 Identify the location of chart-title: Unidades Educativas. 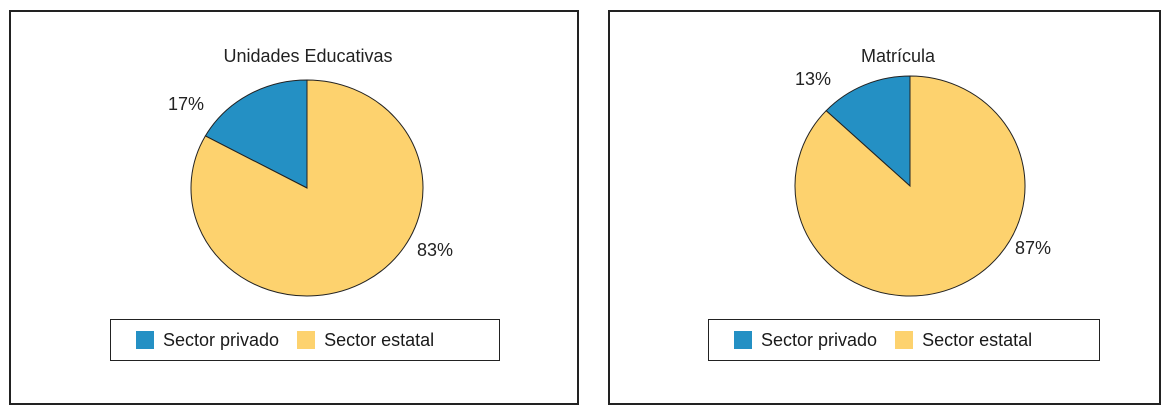
(308, 56).